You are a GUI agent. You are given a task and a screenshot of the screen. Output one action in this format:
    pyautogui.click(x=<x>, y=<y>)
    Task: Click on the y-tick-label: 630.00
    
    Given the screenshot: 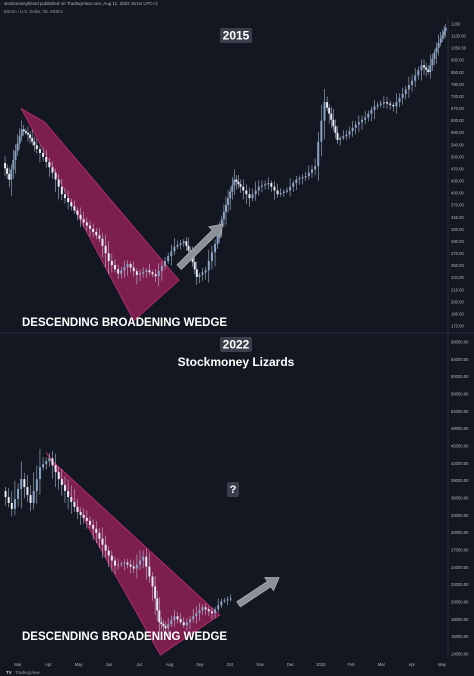 What is the action you would take?
    pyautogui.click(x=457, y=120)
    